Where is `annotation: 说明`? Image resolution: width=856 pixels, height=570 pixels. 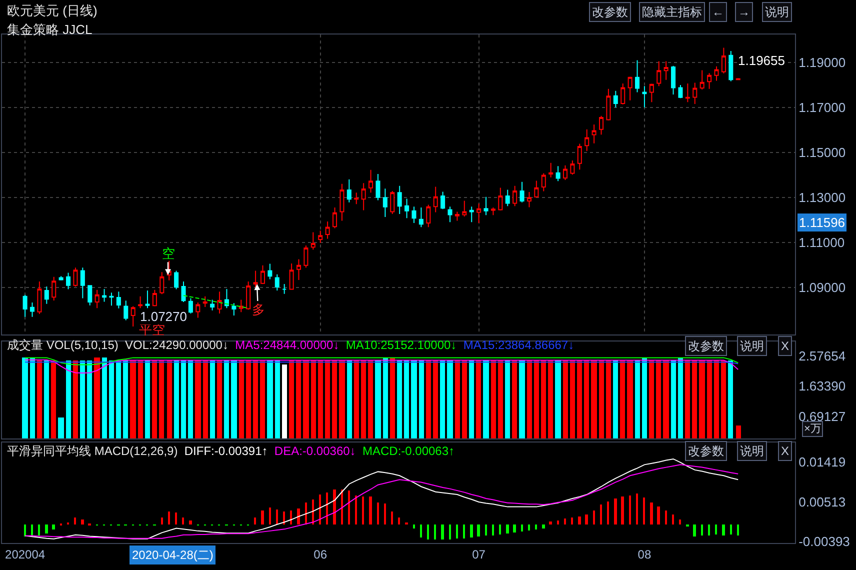
annotation: 说明 is located at coordinates (752, 451).